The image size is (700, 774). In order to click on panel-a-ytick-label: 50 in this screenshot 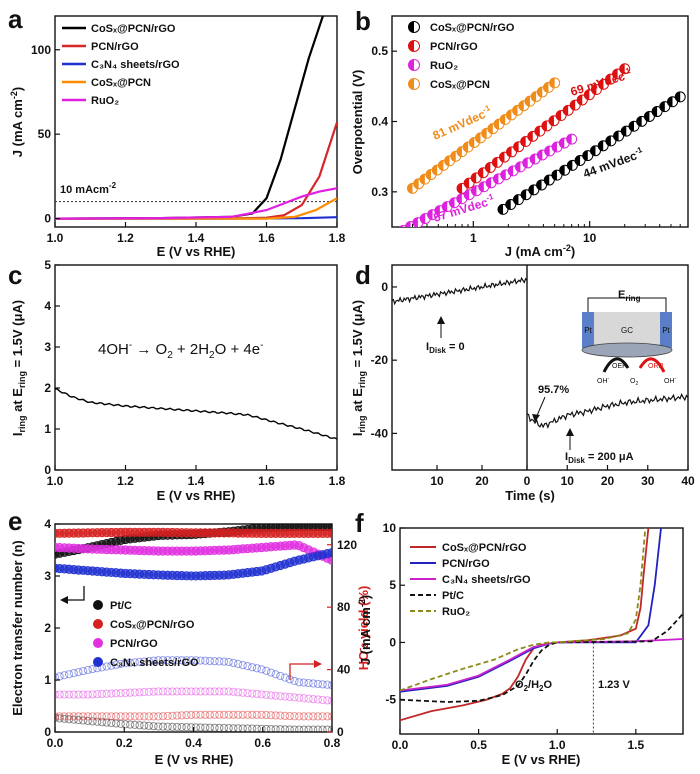, I will do `click(45, 134)`.